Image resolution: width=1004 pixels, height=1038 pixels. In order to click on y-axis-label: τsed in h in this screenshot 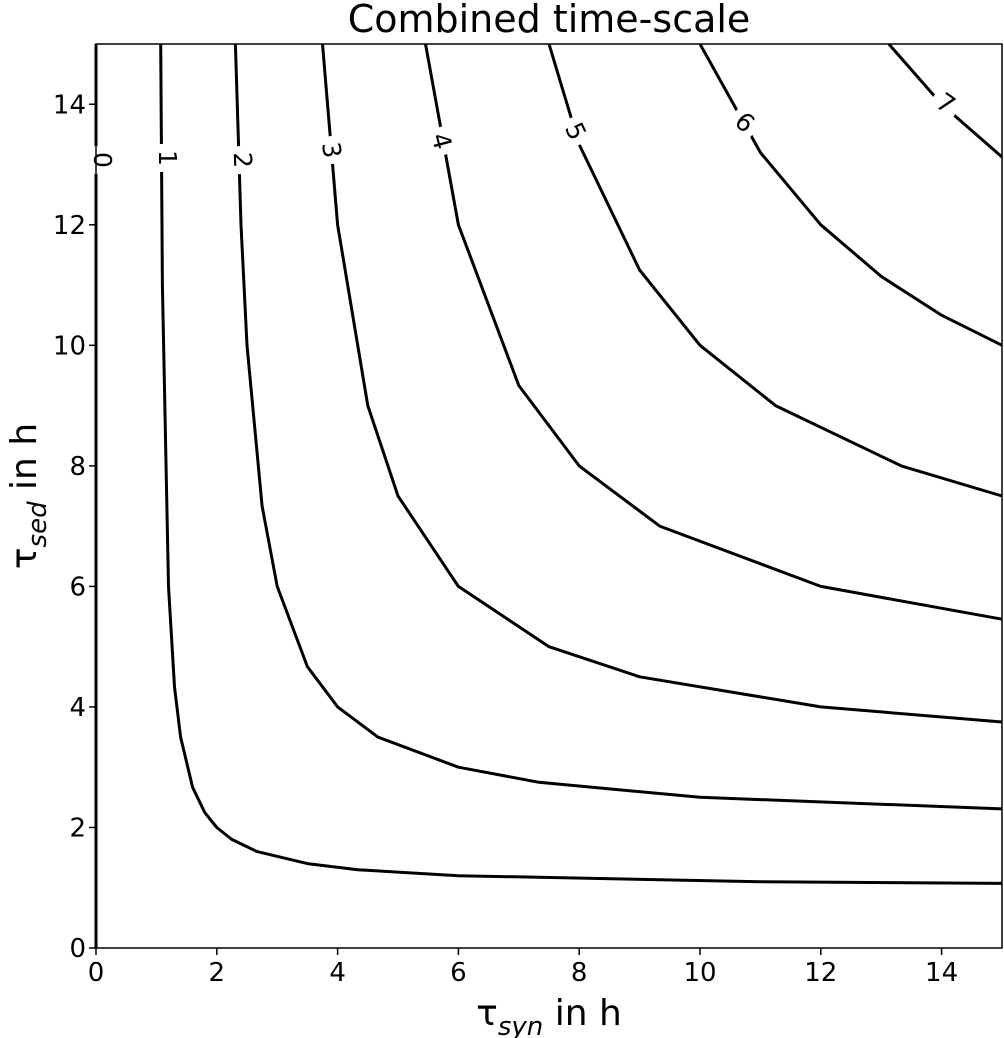, I will do `click(28, 496)`.